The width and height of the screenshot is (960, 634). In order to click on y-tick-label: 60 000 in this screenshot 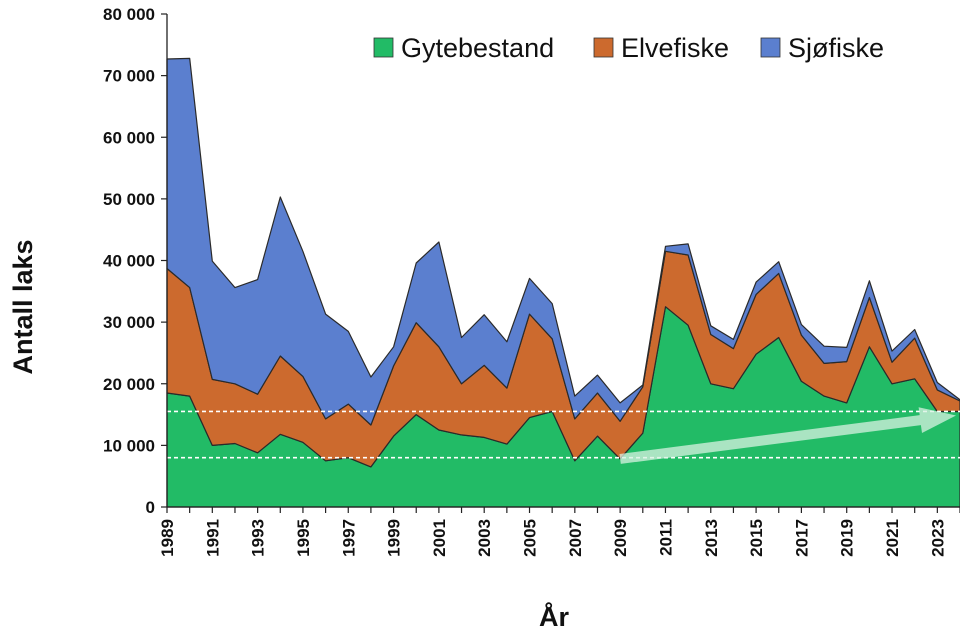, I will do `click(129, 137)`.